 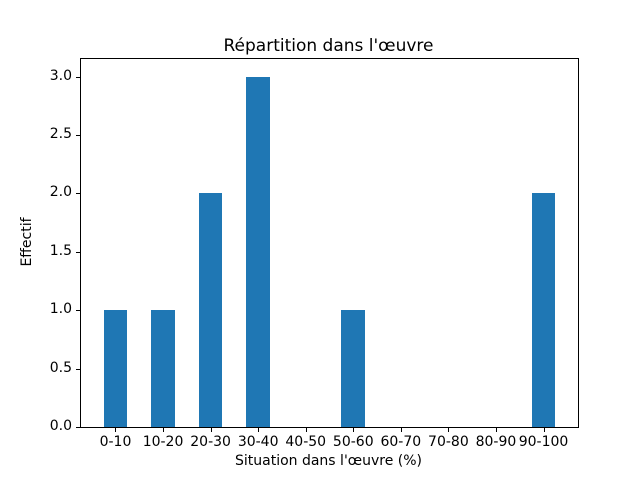 I want to click on x-tick-label: 50-60, so click(x=353, y=442).